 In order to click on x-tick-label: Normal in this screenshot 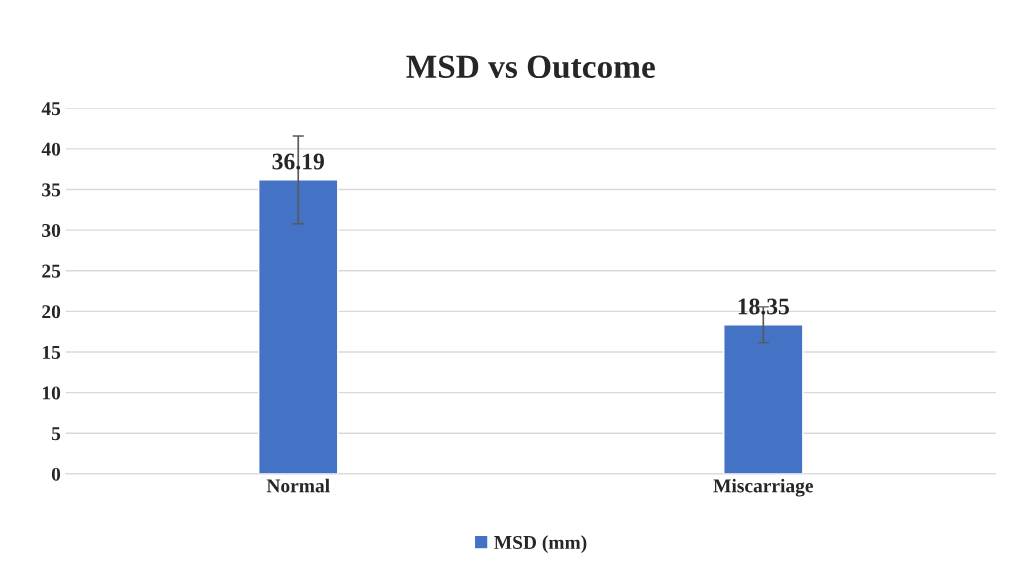, I will do `click(298, 485)`.